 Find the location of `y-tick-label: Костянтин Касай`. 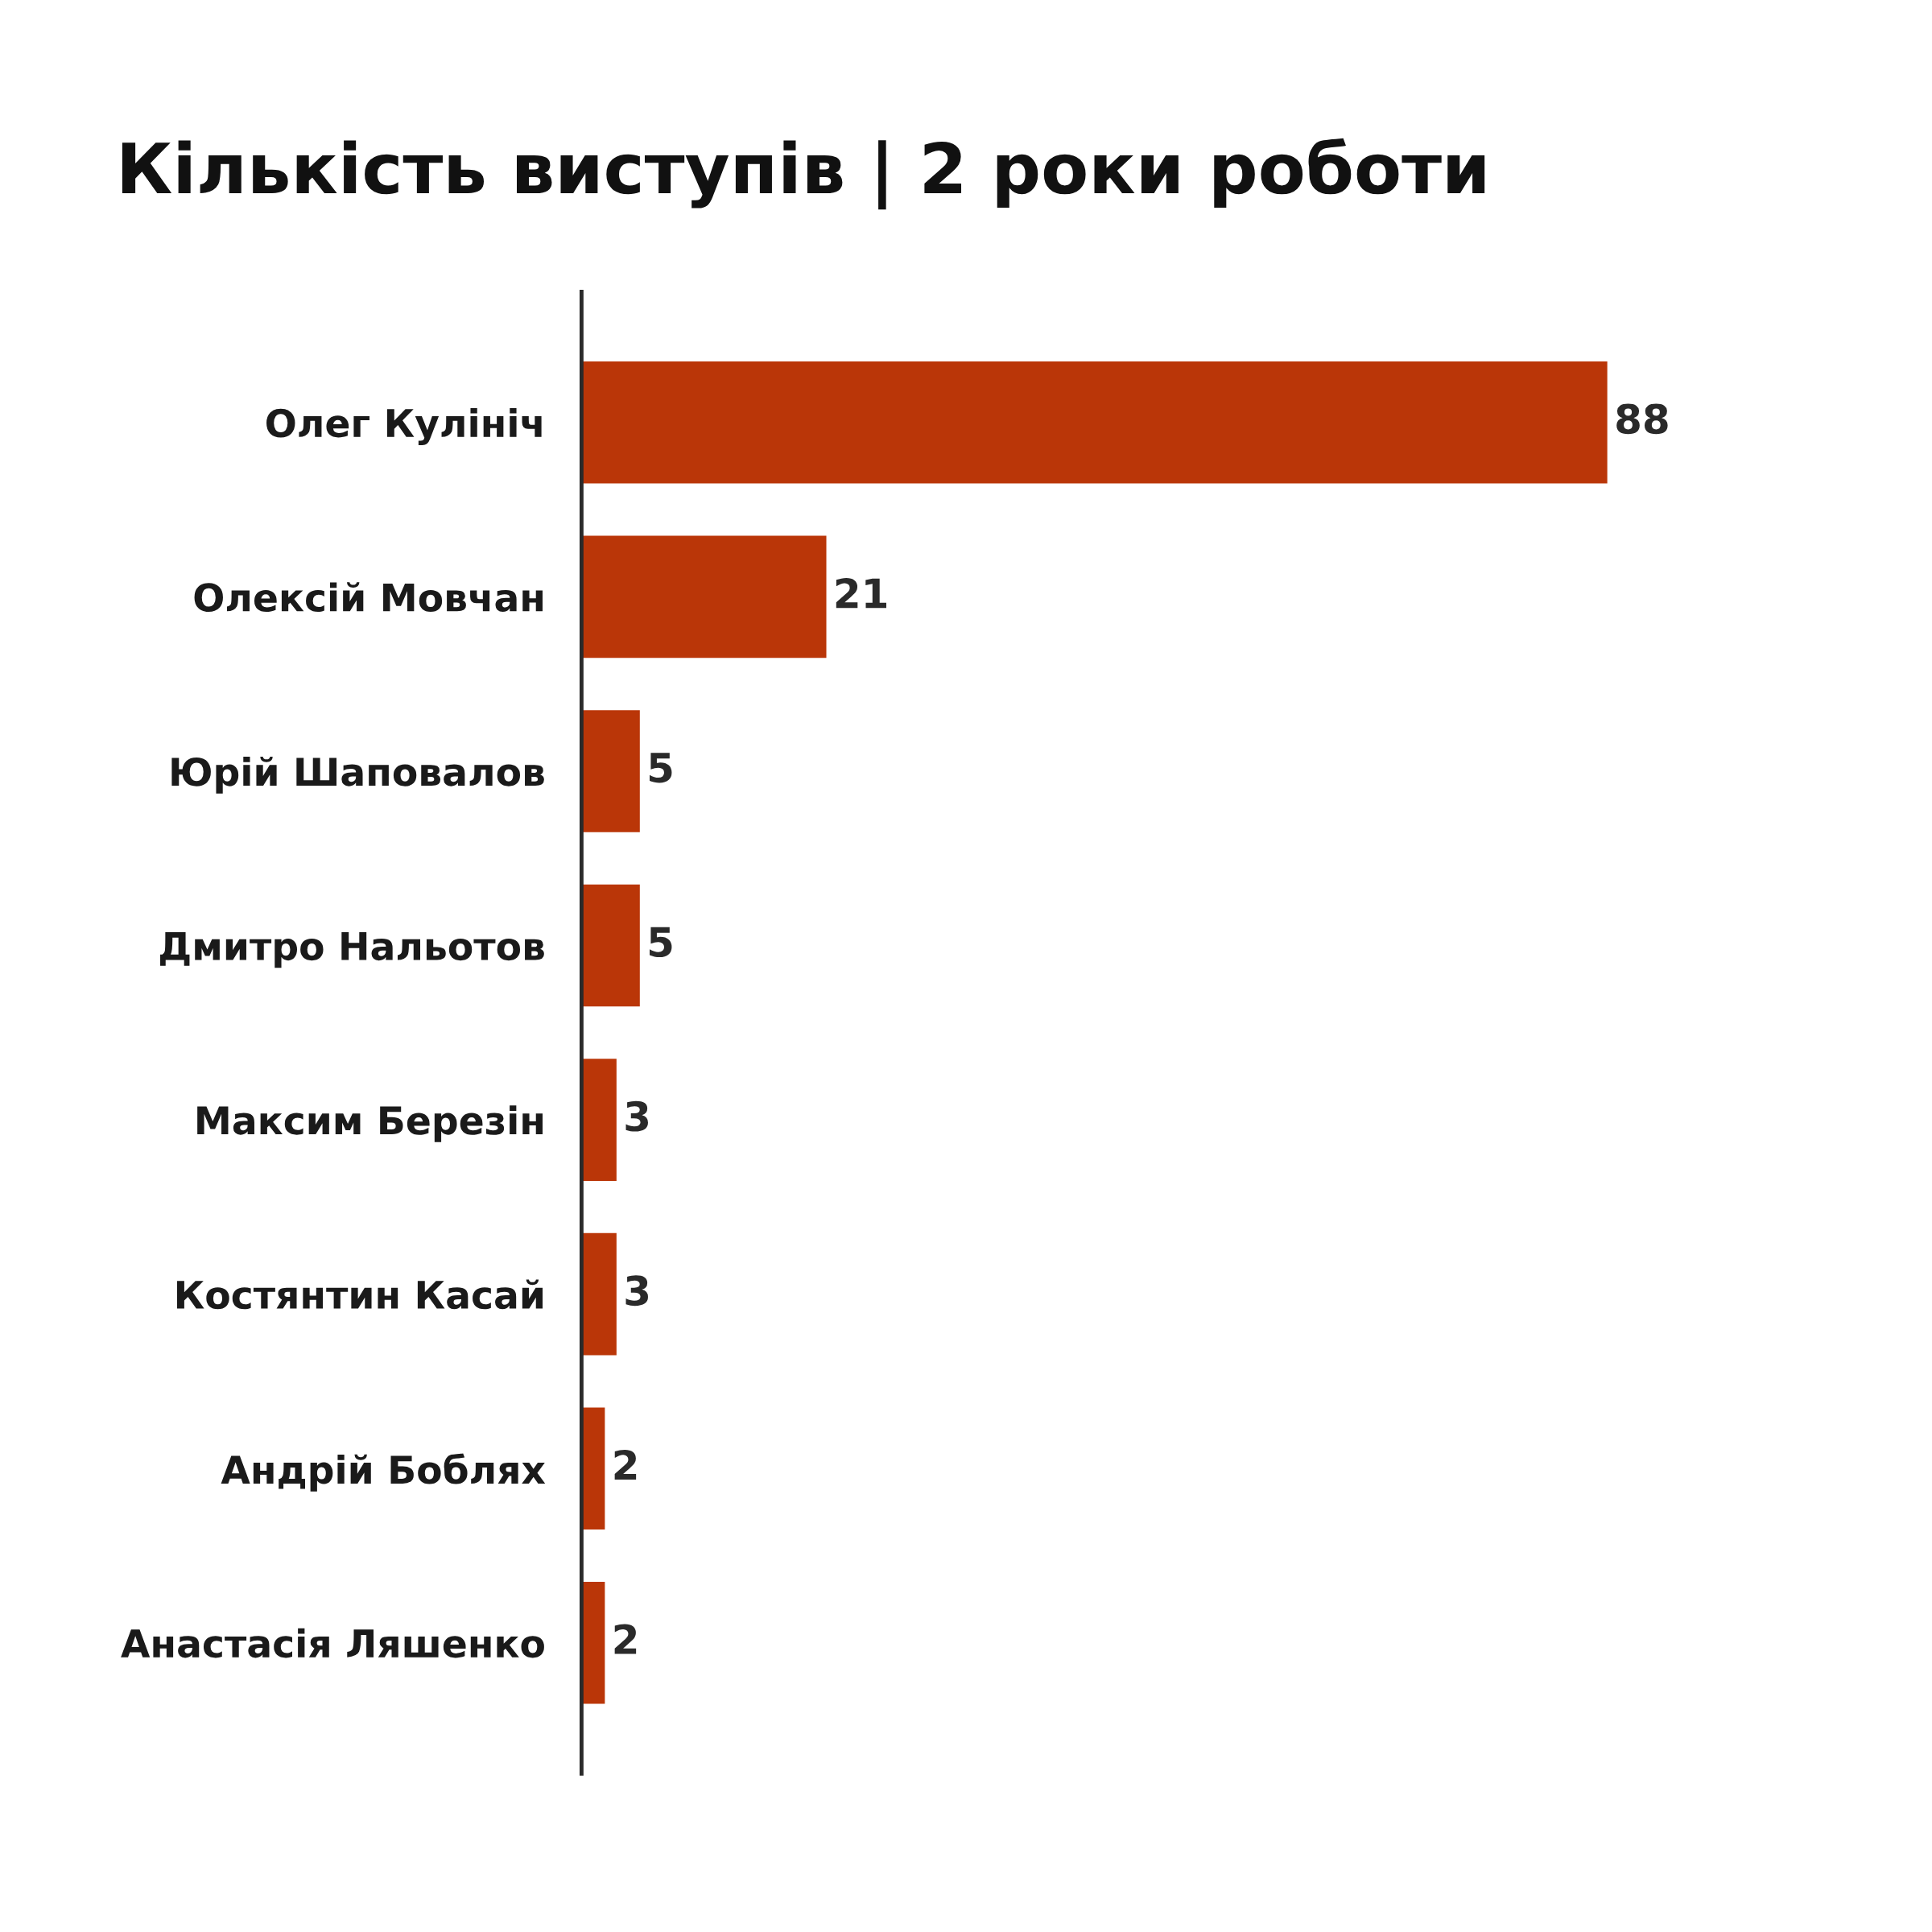

y-tick-label: Костянтин Касай is located at coordinates (360, 1294).